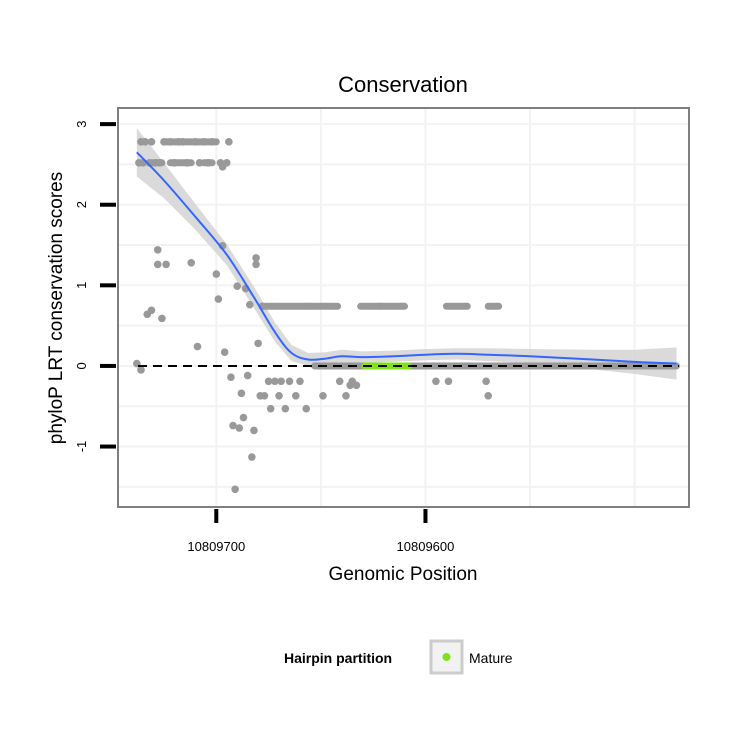  Describe the element at coordinates (403, 84) in the screenshot. I see `chart-title: Conservation` at that location.